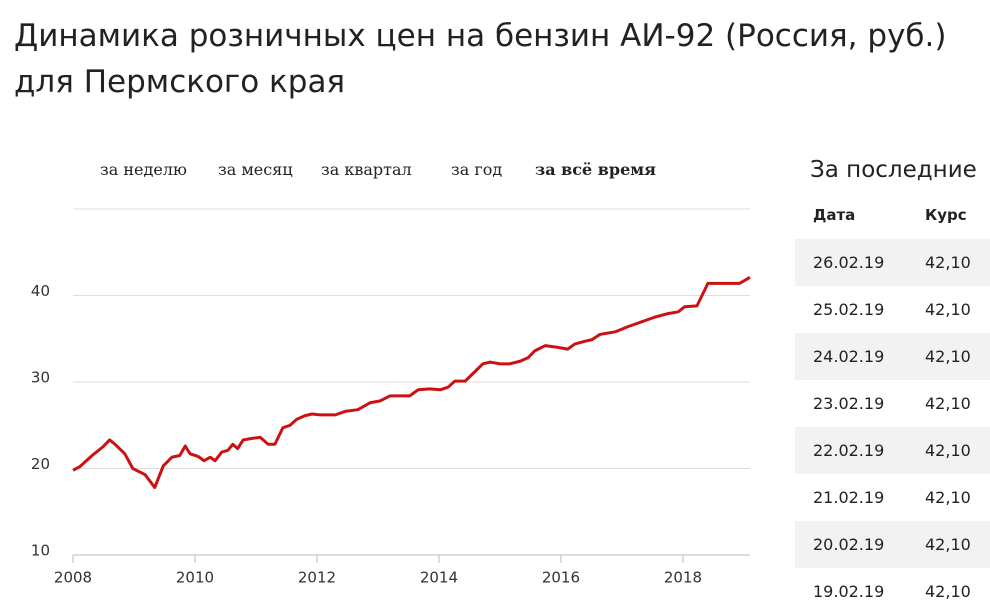 The width and height of the screenshot is (990, 611). I want to click on tab: за всё время, so click(595, 169).